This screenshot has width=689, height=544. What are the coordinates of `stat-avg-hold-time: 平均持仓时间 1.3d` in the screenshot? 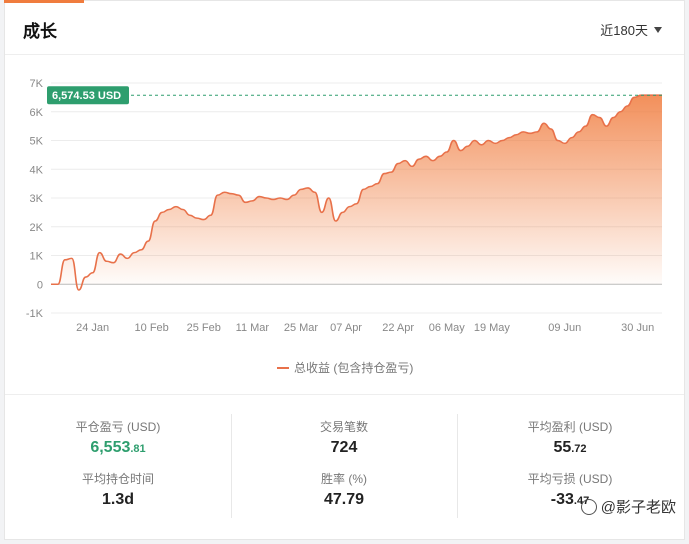 It's located at (118, 489).